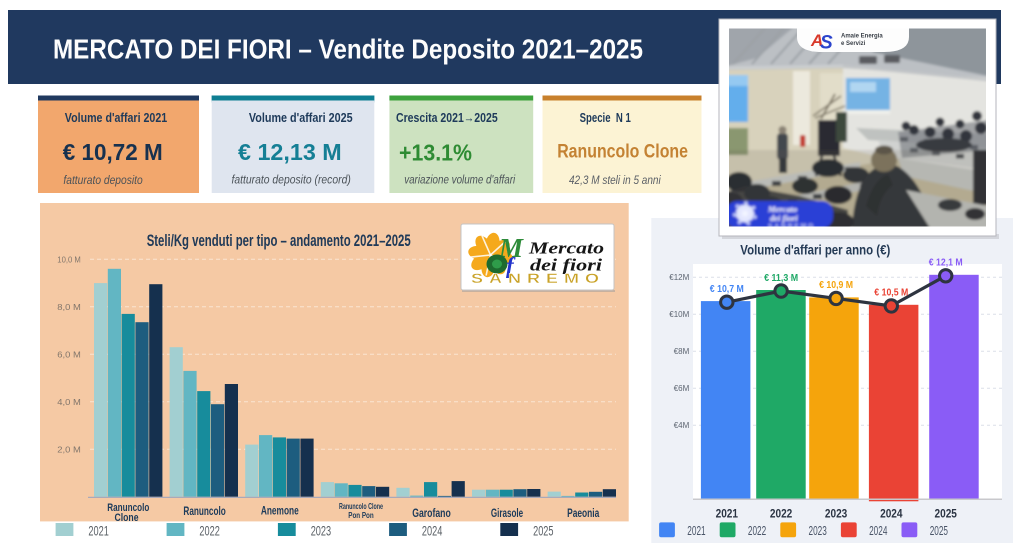  I want to click on svg-text: A, so click(816, 40).